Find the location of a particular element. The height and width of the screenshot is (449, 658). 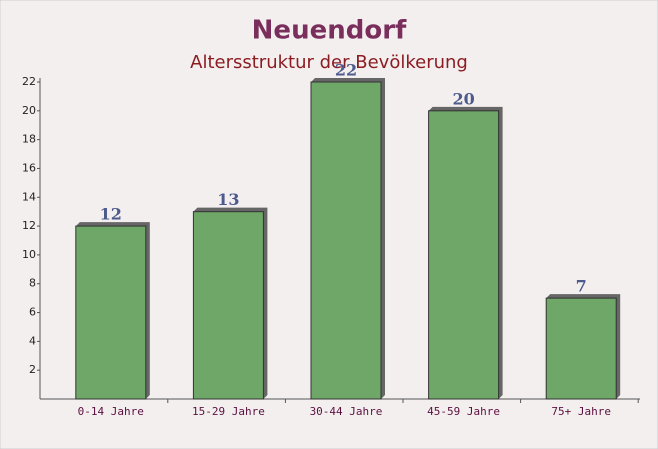

y-tick-label: 4 is located at coordinates (32, 340).